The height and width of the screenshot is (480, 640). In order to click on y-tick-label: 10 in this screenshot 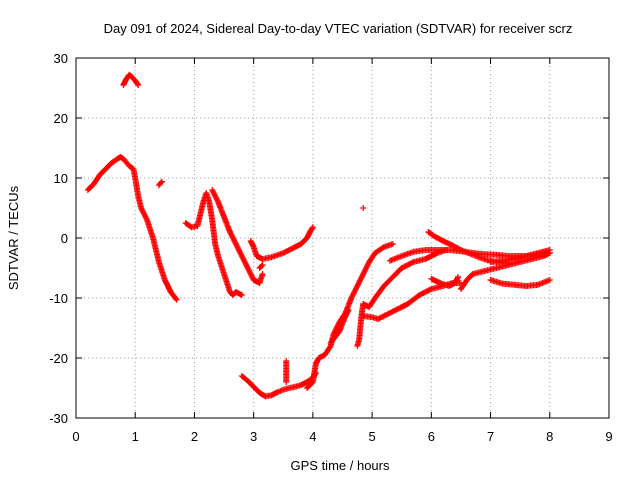, I will do `click(61, 178)`.